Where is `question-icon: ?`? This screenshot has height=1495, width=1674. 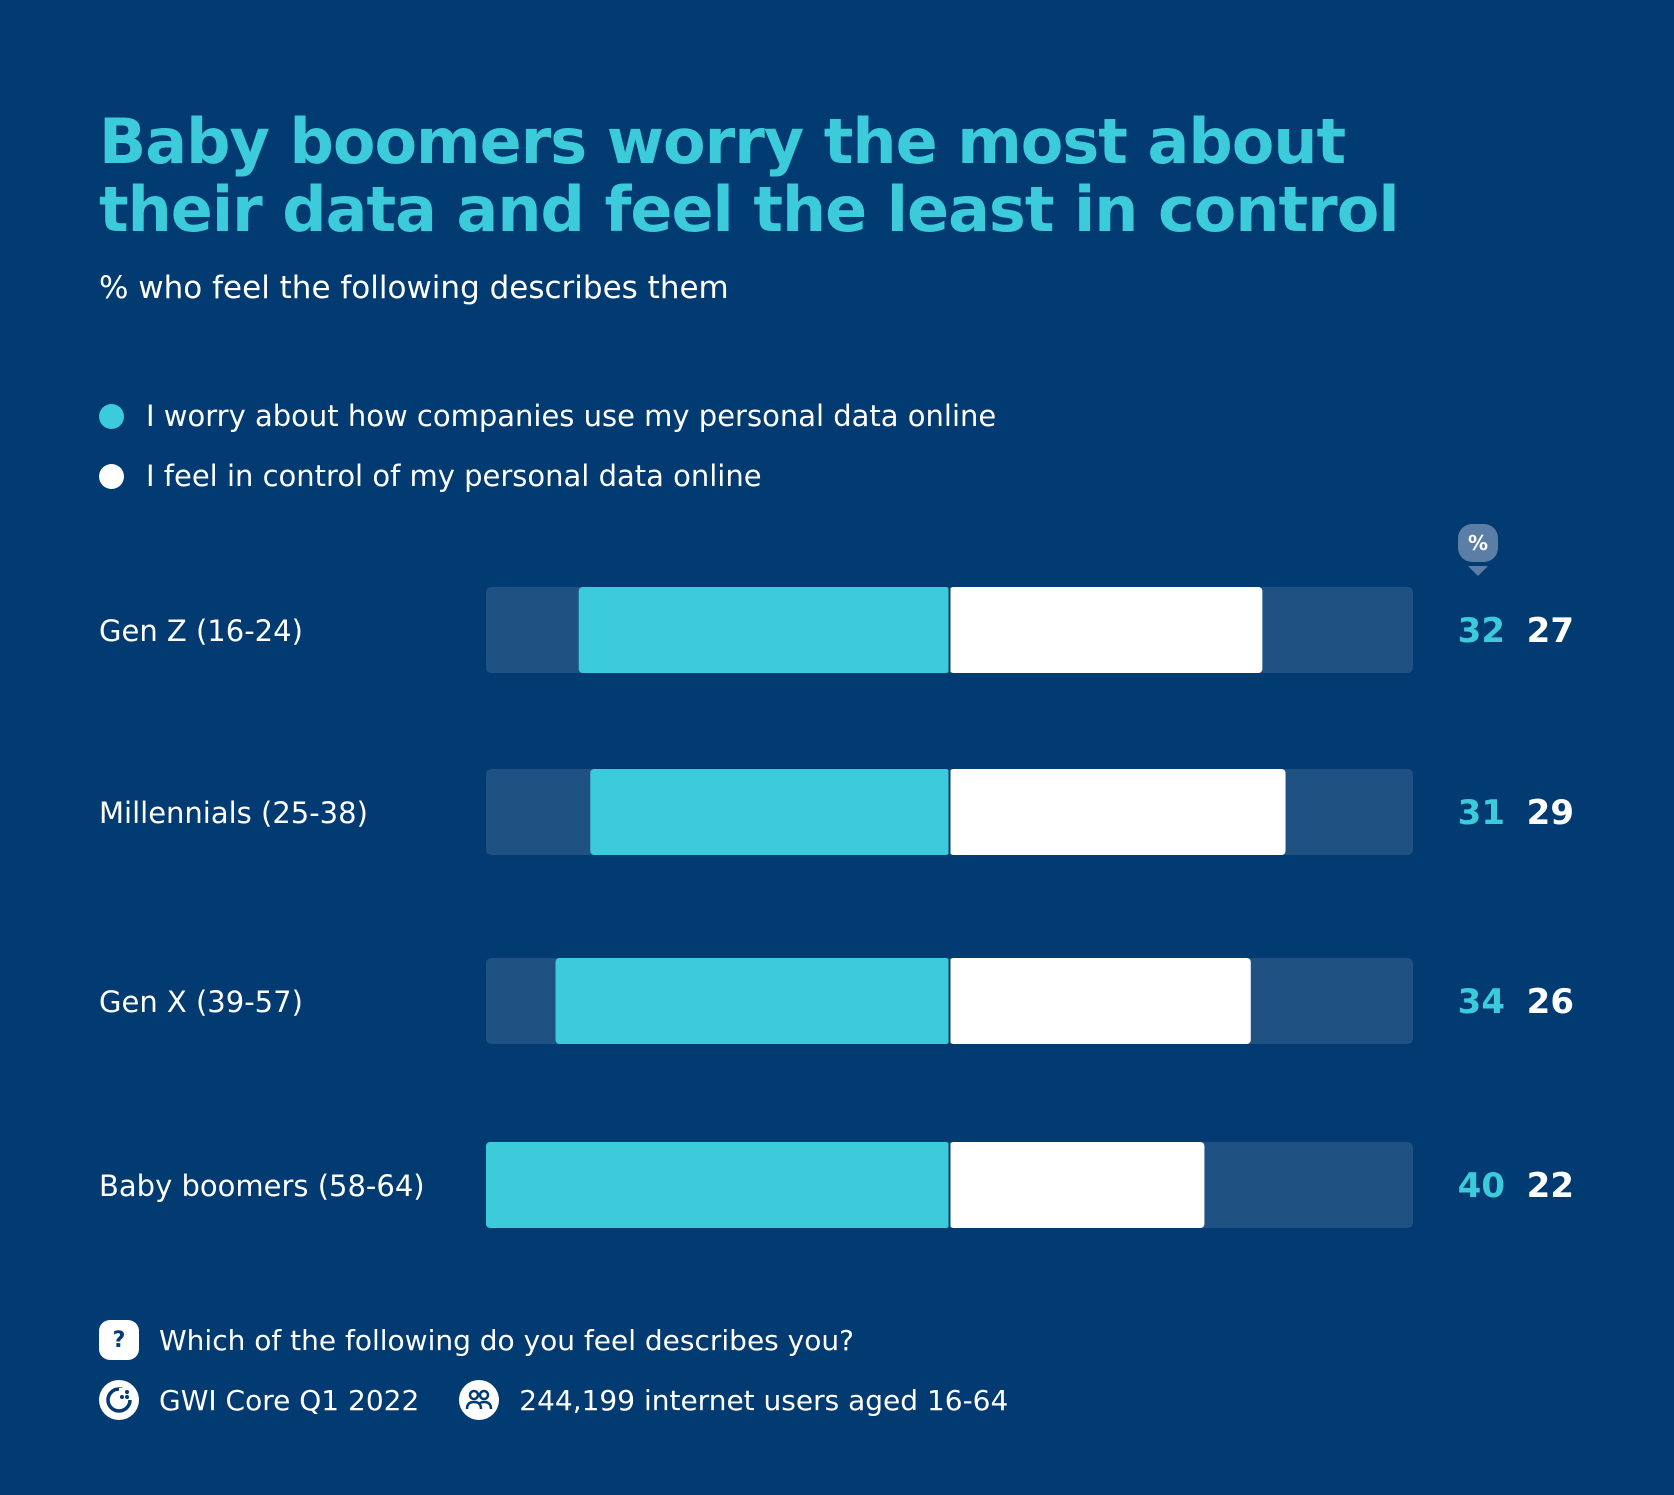 question-icon: ? is located at coordinates (119, 1340).